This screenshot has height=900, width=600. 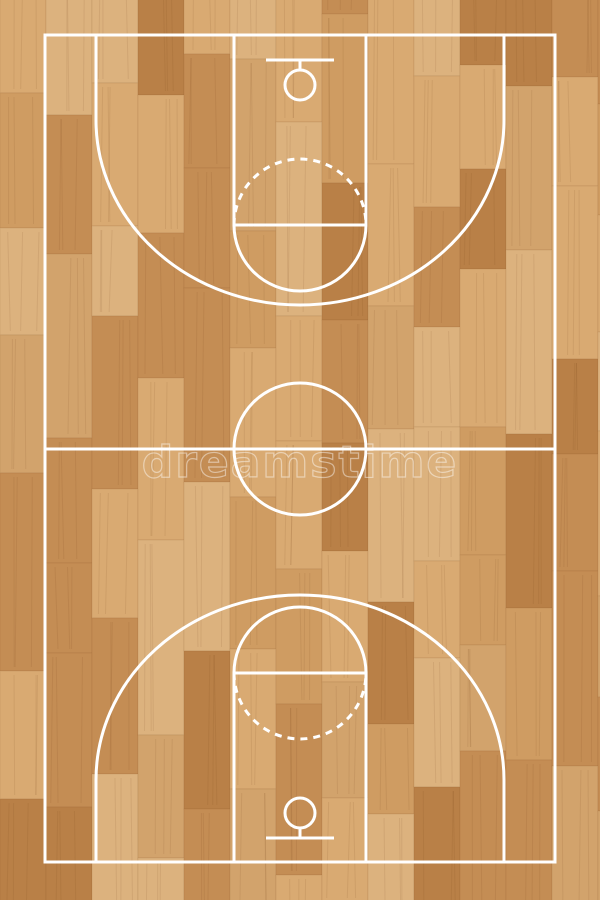 What do you see at coordinates (300, 706) in the screenshot?
I see `free-throw-circle-bottom-dashed` at bounding box center [300, 706].